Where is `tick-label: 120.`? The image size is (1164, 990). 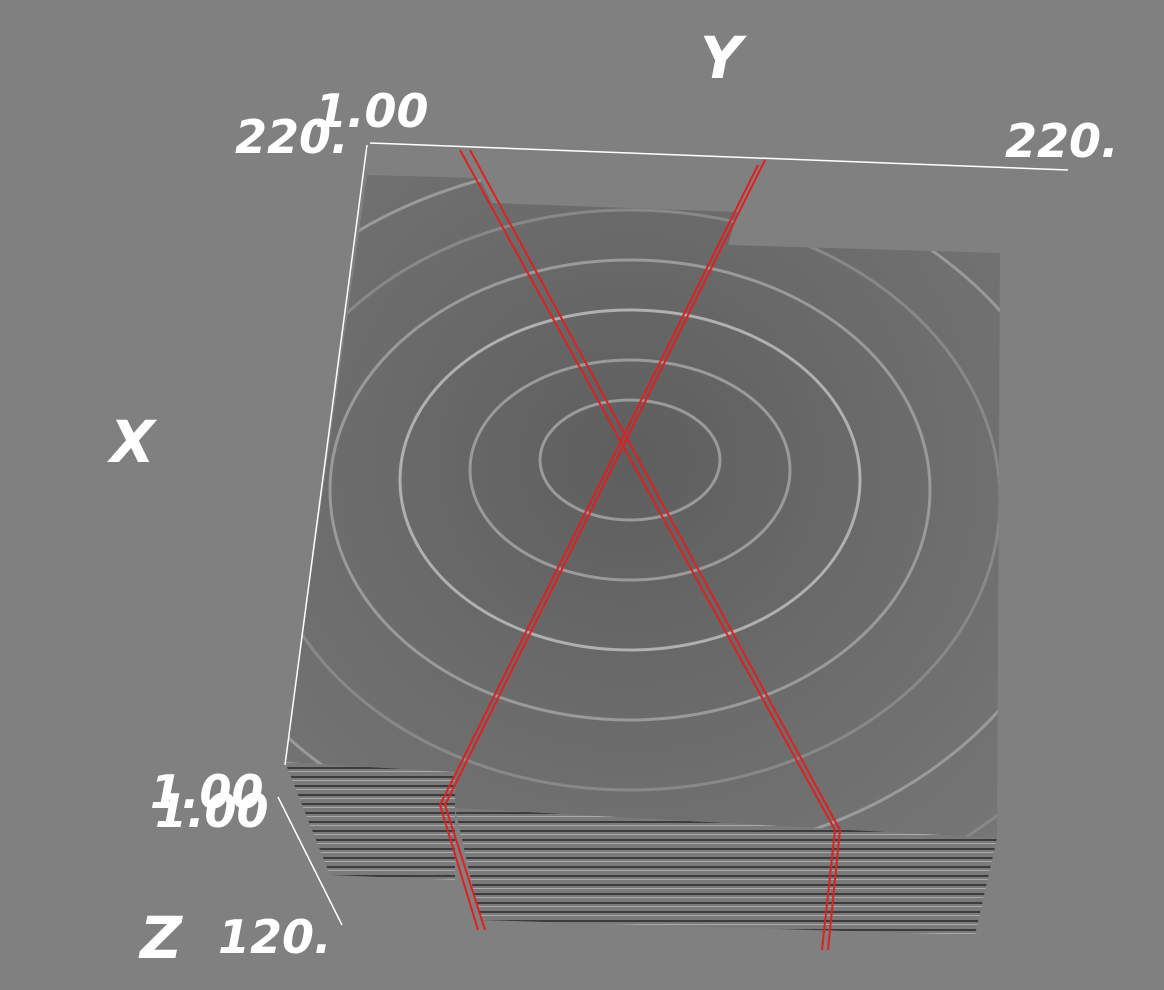 tick-label: 120. is located at coordinates (275, 937).